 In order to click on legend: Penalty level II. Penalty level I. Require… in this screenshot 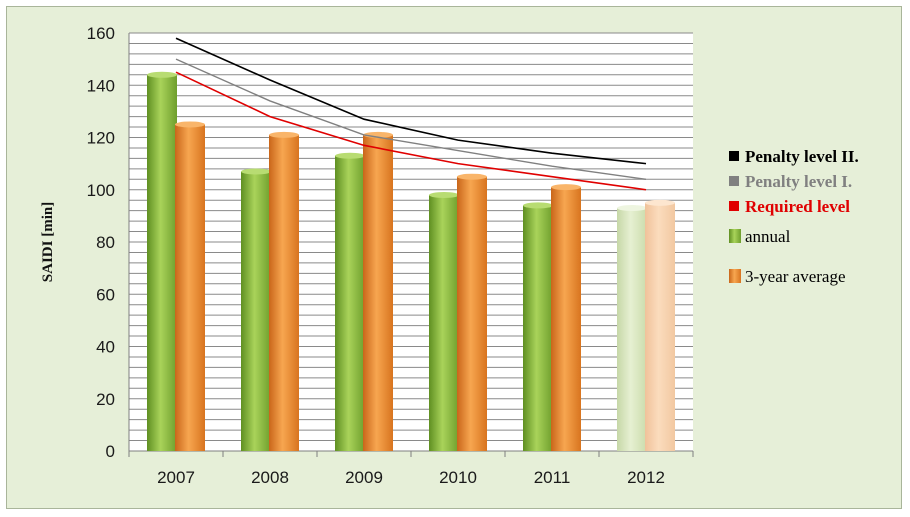, I will do `click(794, 216)`.